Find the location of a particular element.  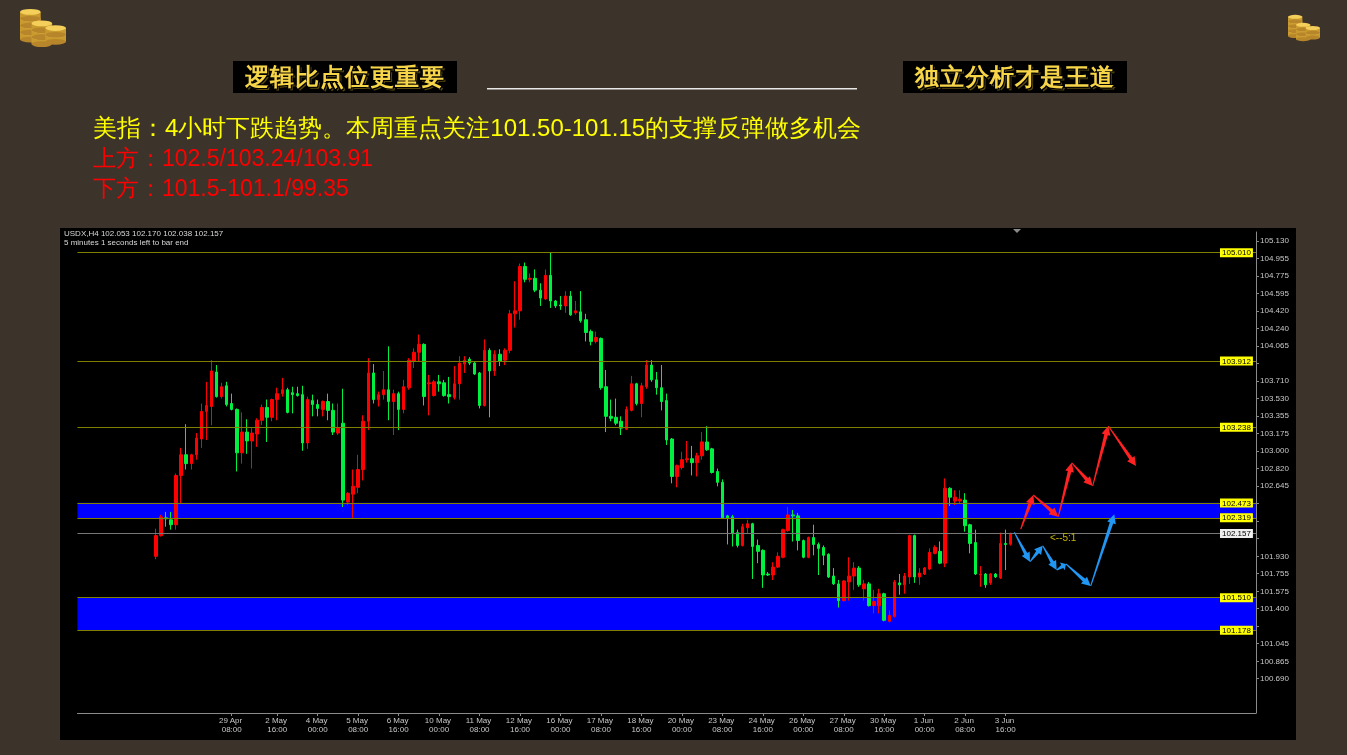

x-tick-label: 2 Jun 08:00 is located at coordinates (965, 725).